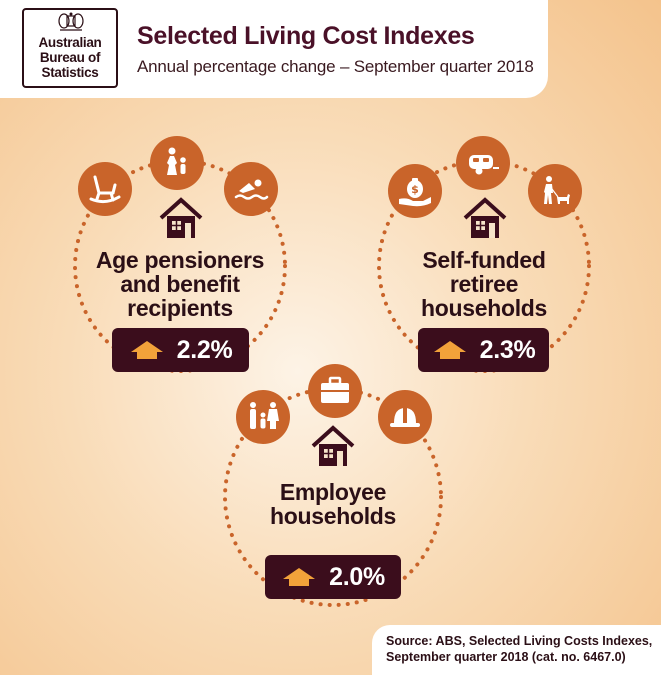 This screenshot has width=661, height=675. Describe the element at coordinates (483, 163) in the screenshot. I see `caravan-icon` at that location.